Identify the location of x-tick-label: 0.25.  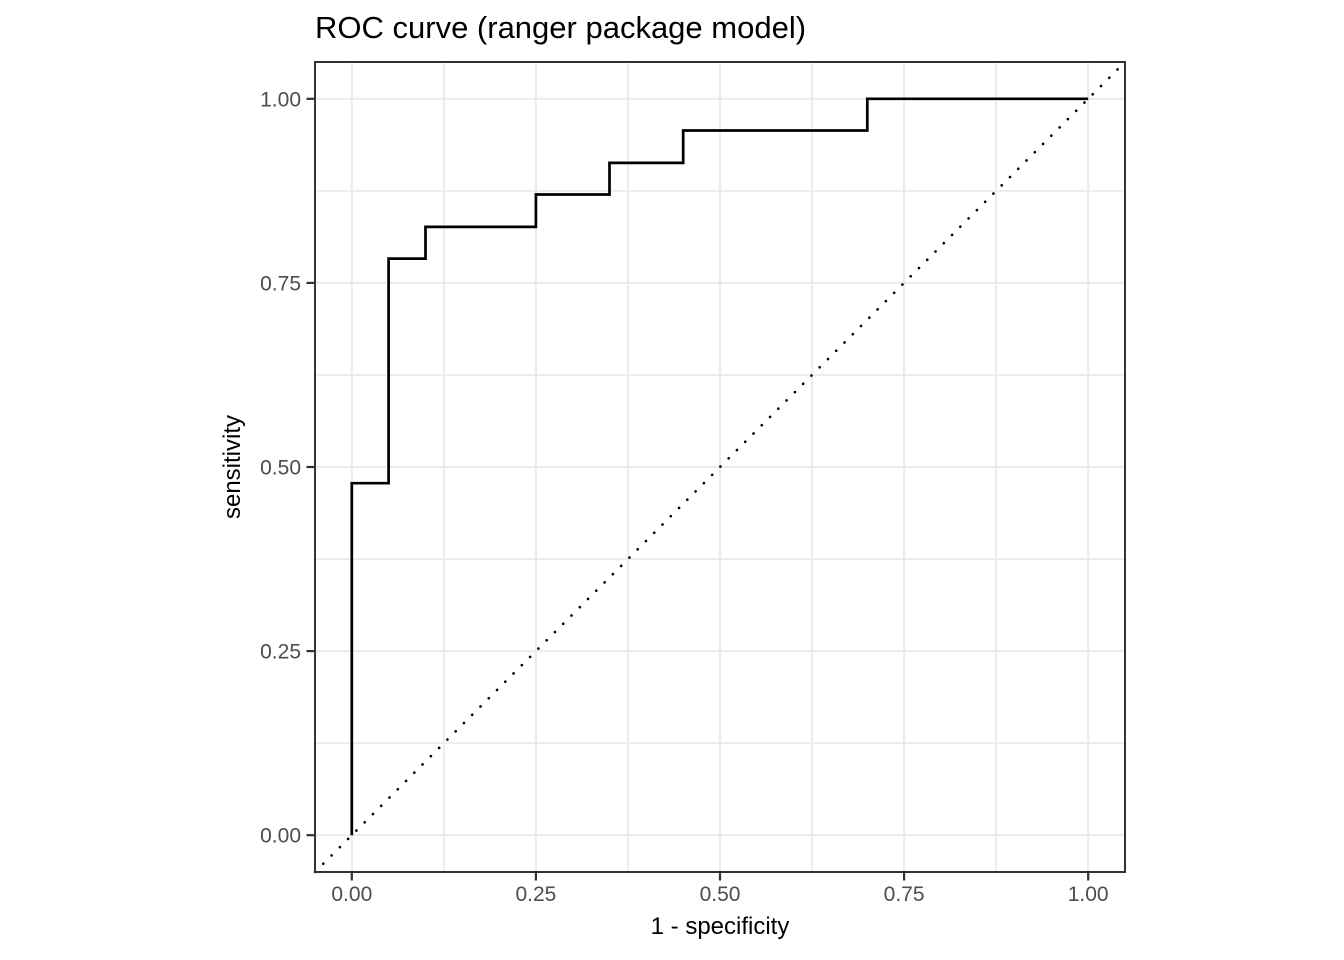
(535, 894).